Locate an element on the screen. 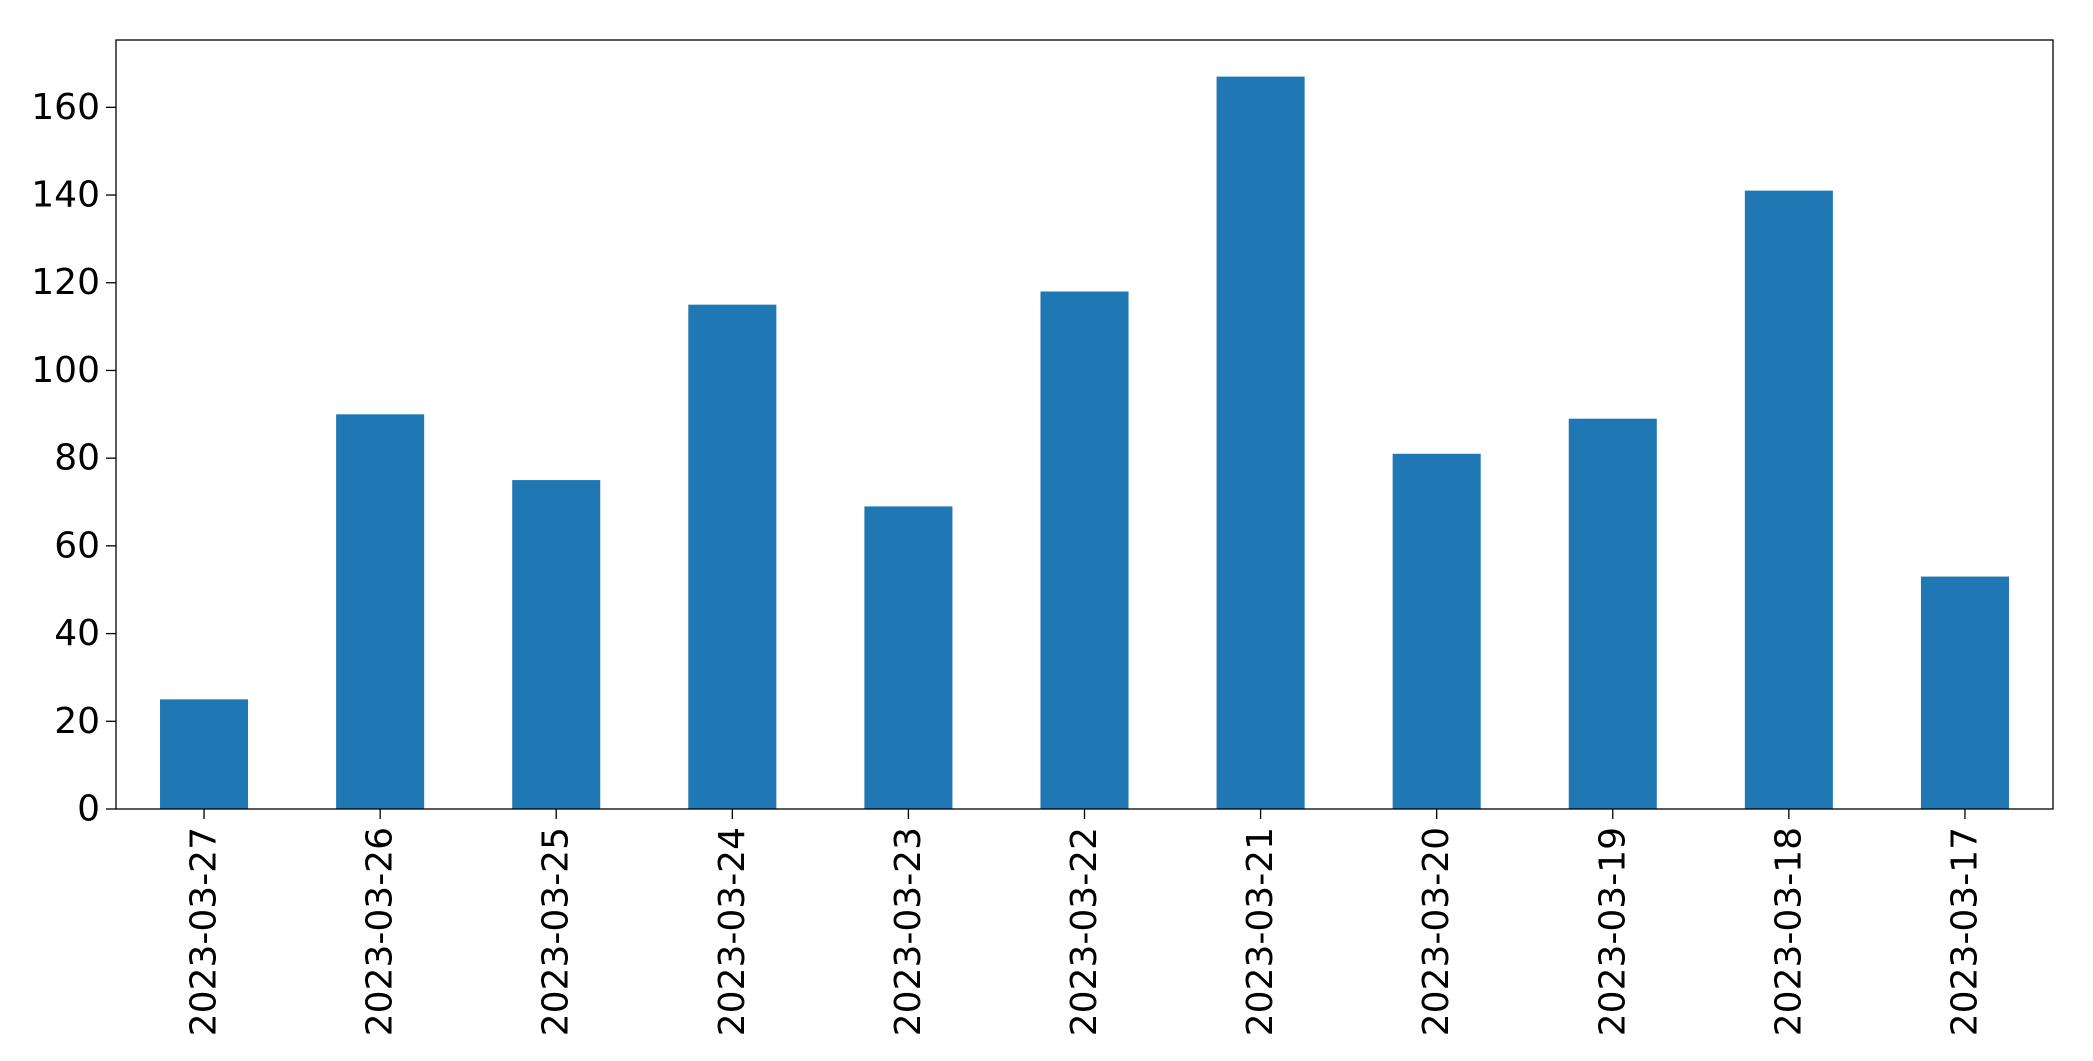 The width and height of the screenshot is (2093, 1061). x-tick-label: 2023-03-24 is located at coordinates (732, 931).